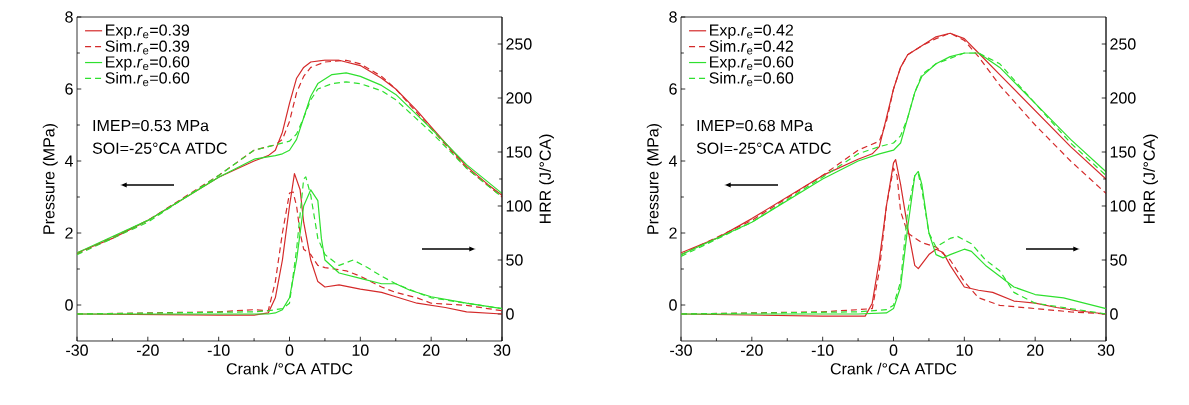 Image resolution: width=1189 pixels, height=405 pixels. I want to click on legend-label: Exp.r$_{e}$=0.39, so click(148, 31).